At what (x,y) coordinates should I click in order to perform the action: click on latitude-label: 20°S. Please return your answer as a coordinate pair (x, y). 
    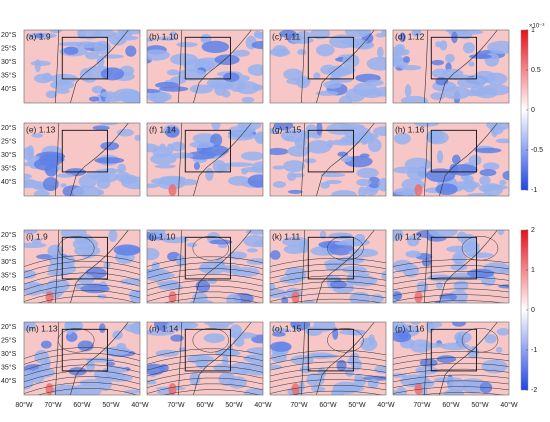
    Looking at the image, I should click on (9, 327).